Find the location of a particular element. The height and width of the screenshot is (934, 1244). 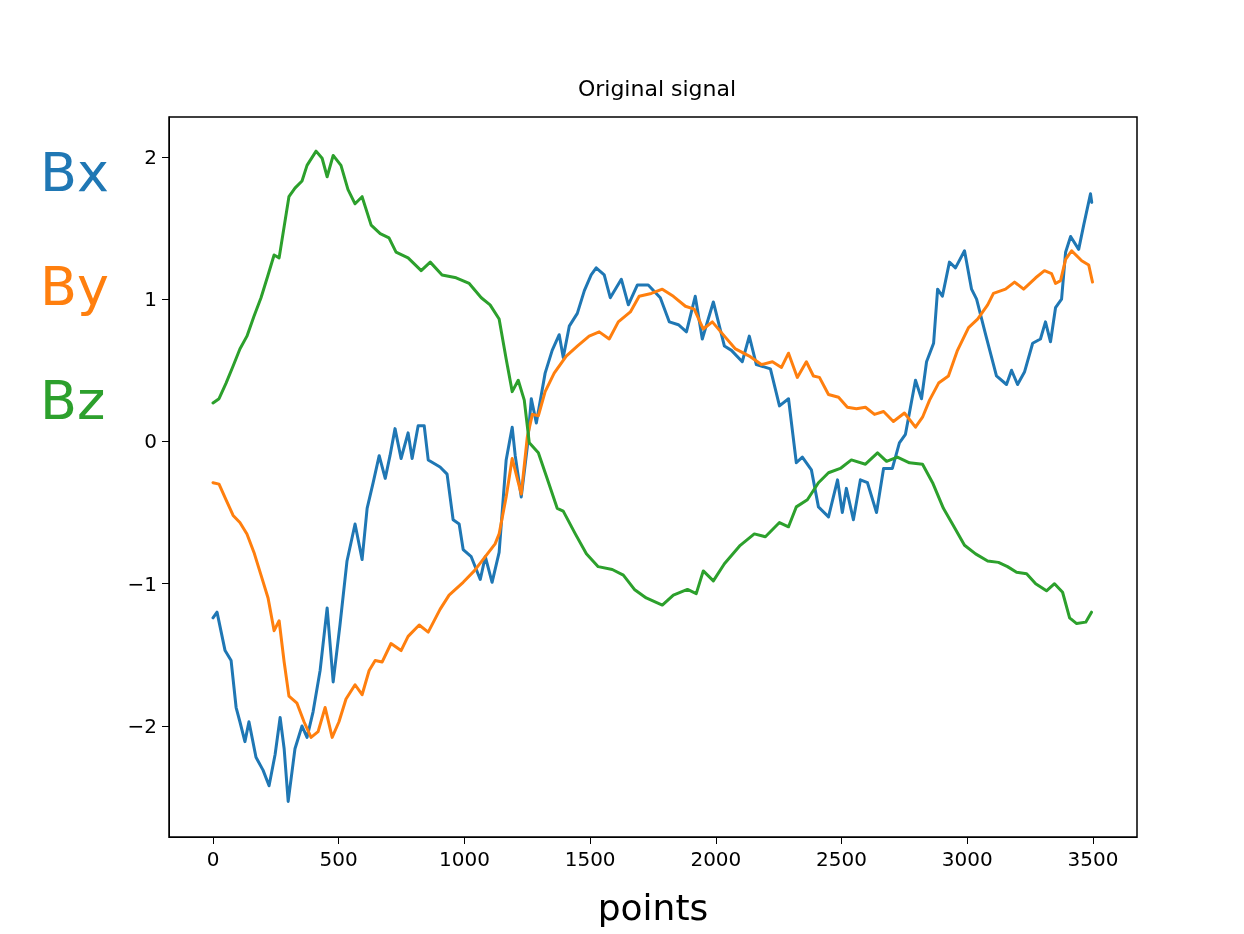

x-tick-label: 1500 is located at coordinates (590, 859).